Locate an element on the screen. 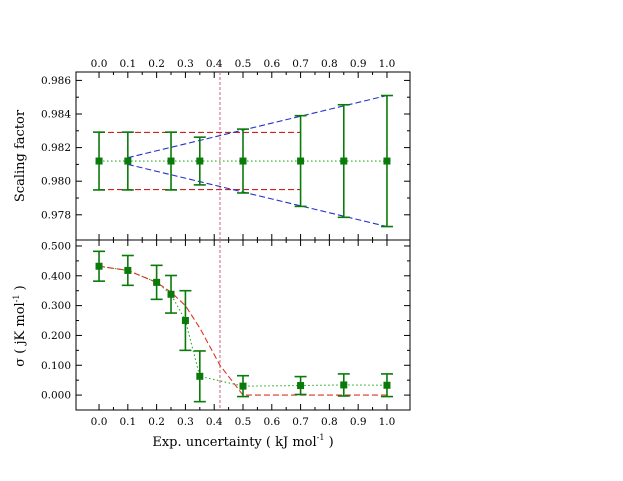  bottom-xtick-label: 0.9 is located at coordinates (358, 422).